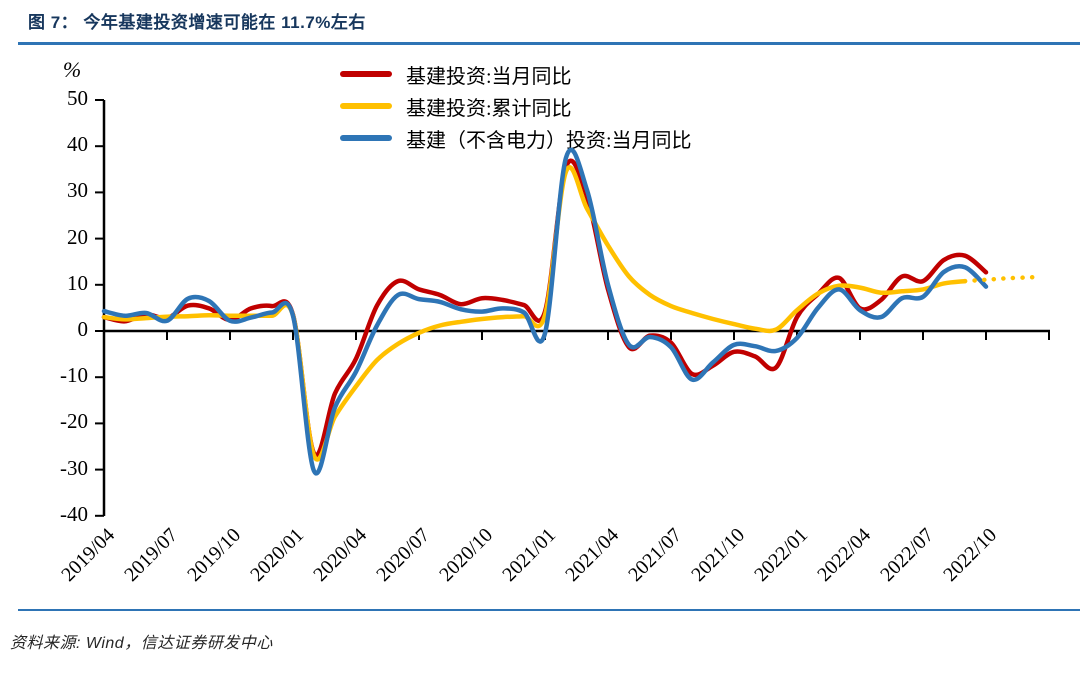 The width and height of the screenshot is (1080, 679). I want to click on legend-item-label: 基建投资:累计同比, so click(489, 108).